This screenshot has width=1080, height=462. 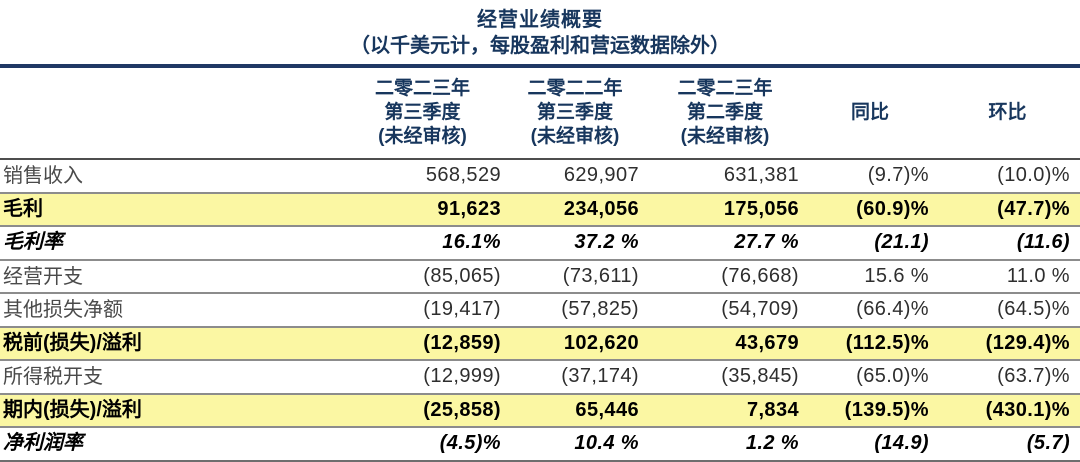 I want to click on cell-q3-2022: 629,907, so click(x=601, y=175).